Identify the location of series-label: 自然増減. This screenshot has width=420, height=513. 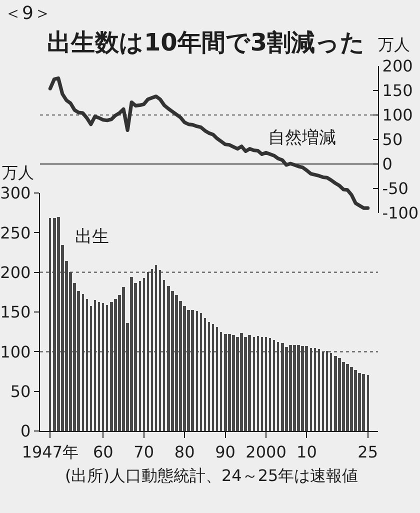
(302, 138).